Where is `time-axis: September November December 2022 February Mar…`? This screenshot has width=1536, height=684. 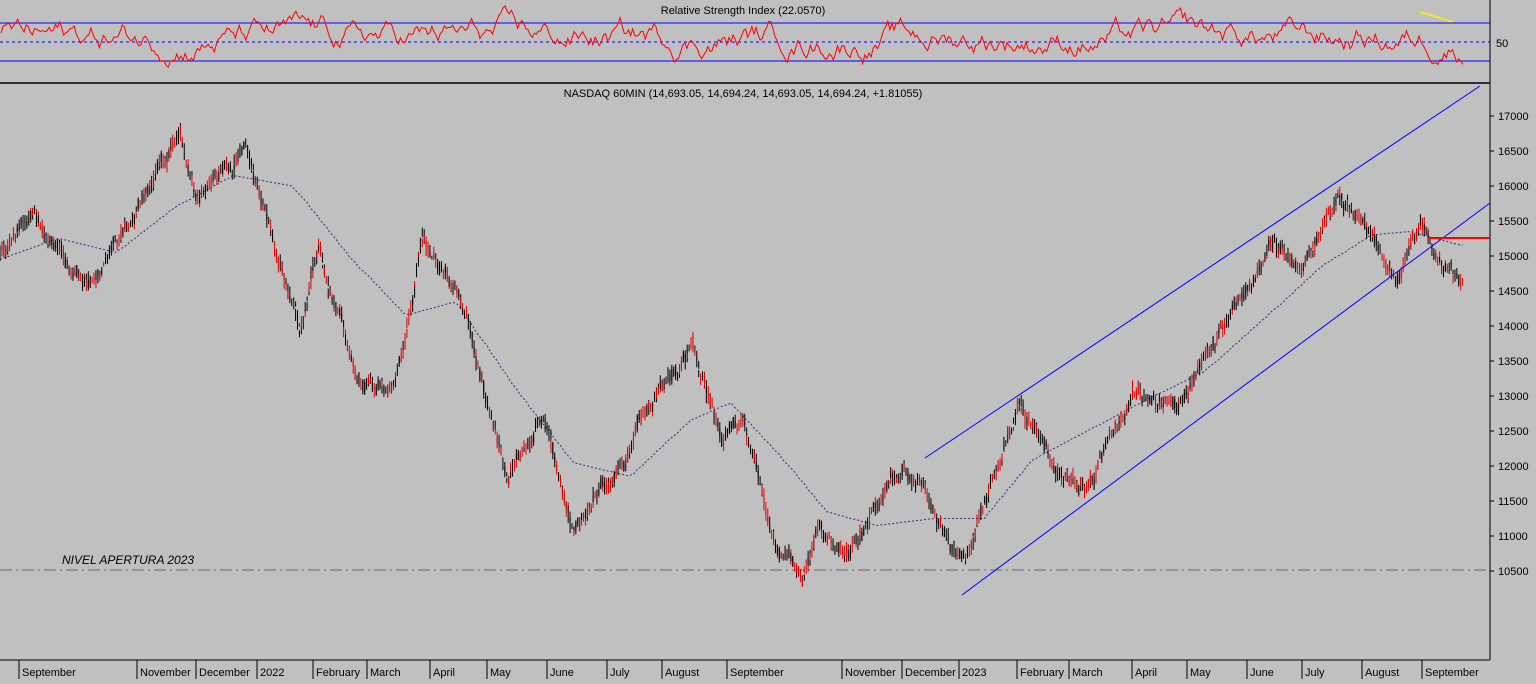
time-axis: September November December 2022 February Mar… is located at coordinates (748, 669).